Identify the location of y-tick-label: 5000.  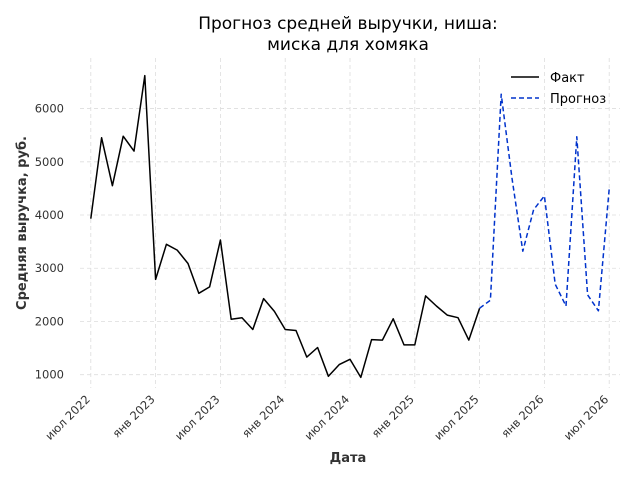
(49, 162).